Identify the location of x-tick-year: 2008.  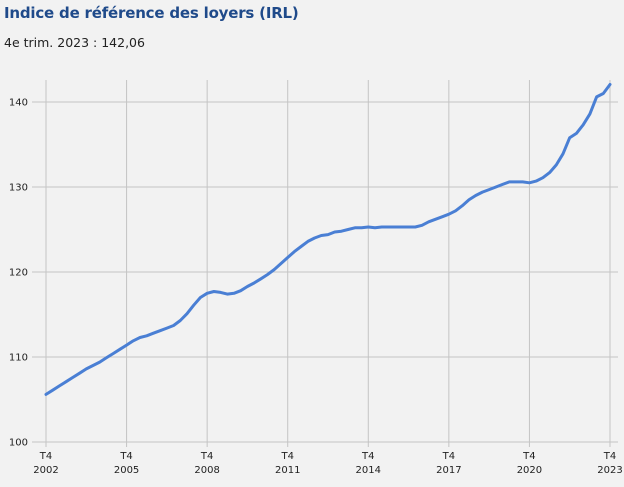
(206, 470).